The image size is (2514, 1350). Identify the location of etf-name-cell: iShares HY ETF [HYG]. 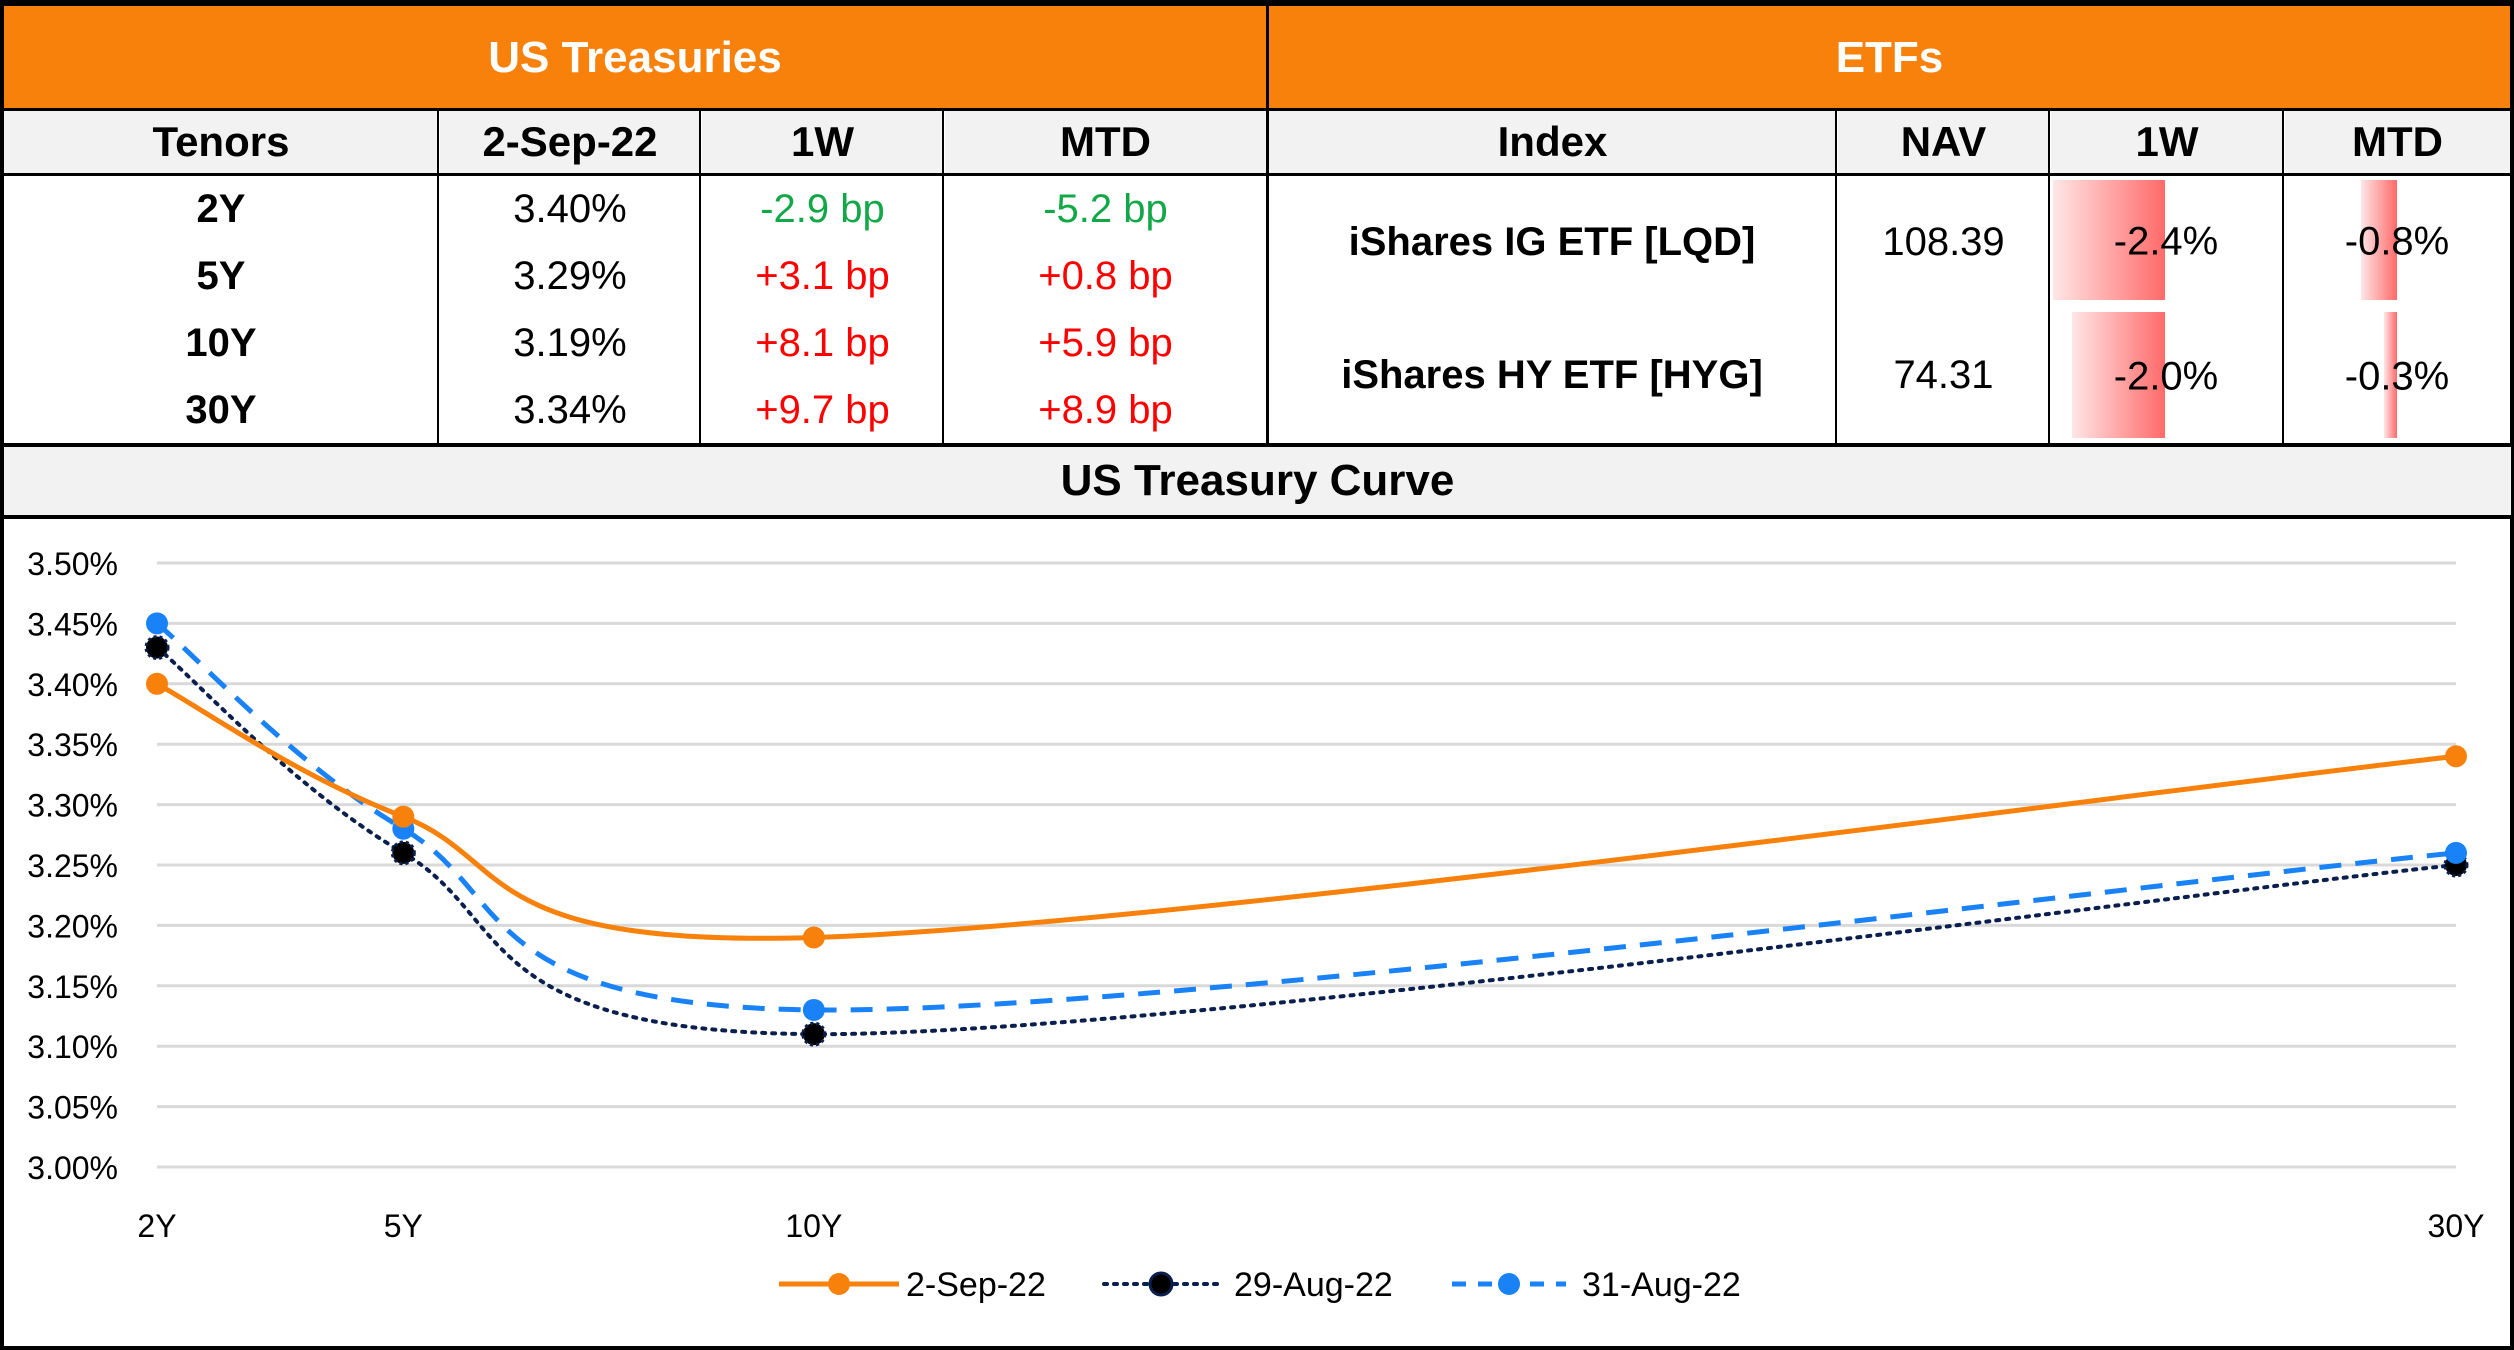
(1552, 375).